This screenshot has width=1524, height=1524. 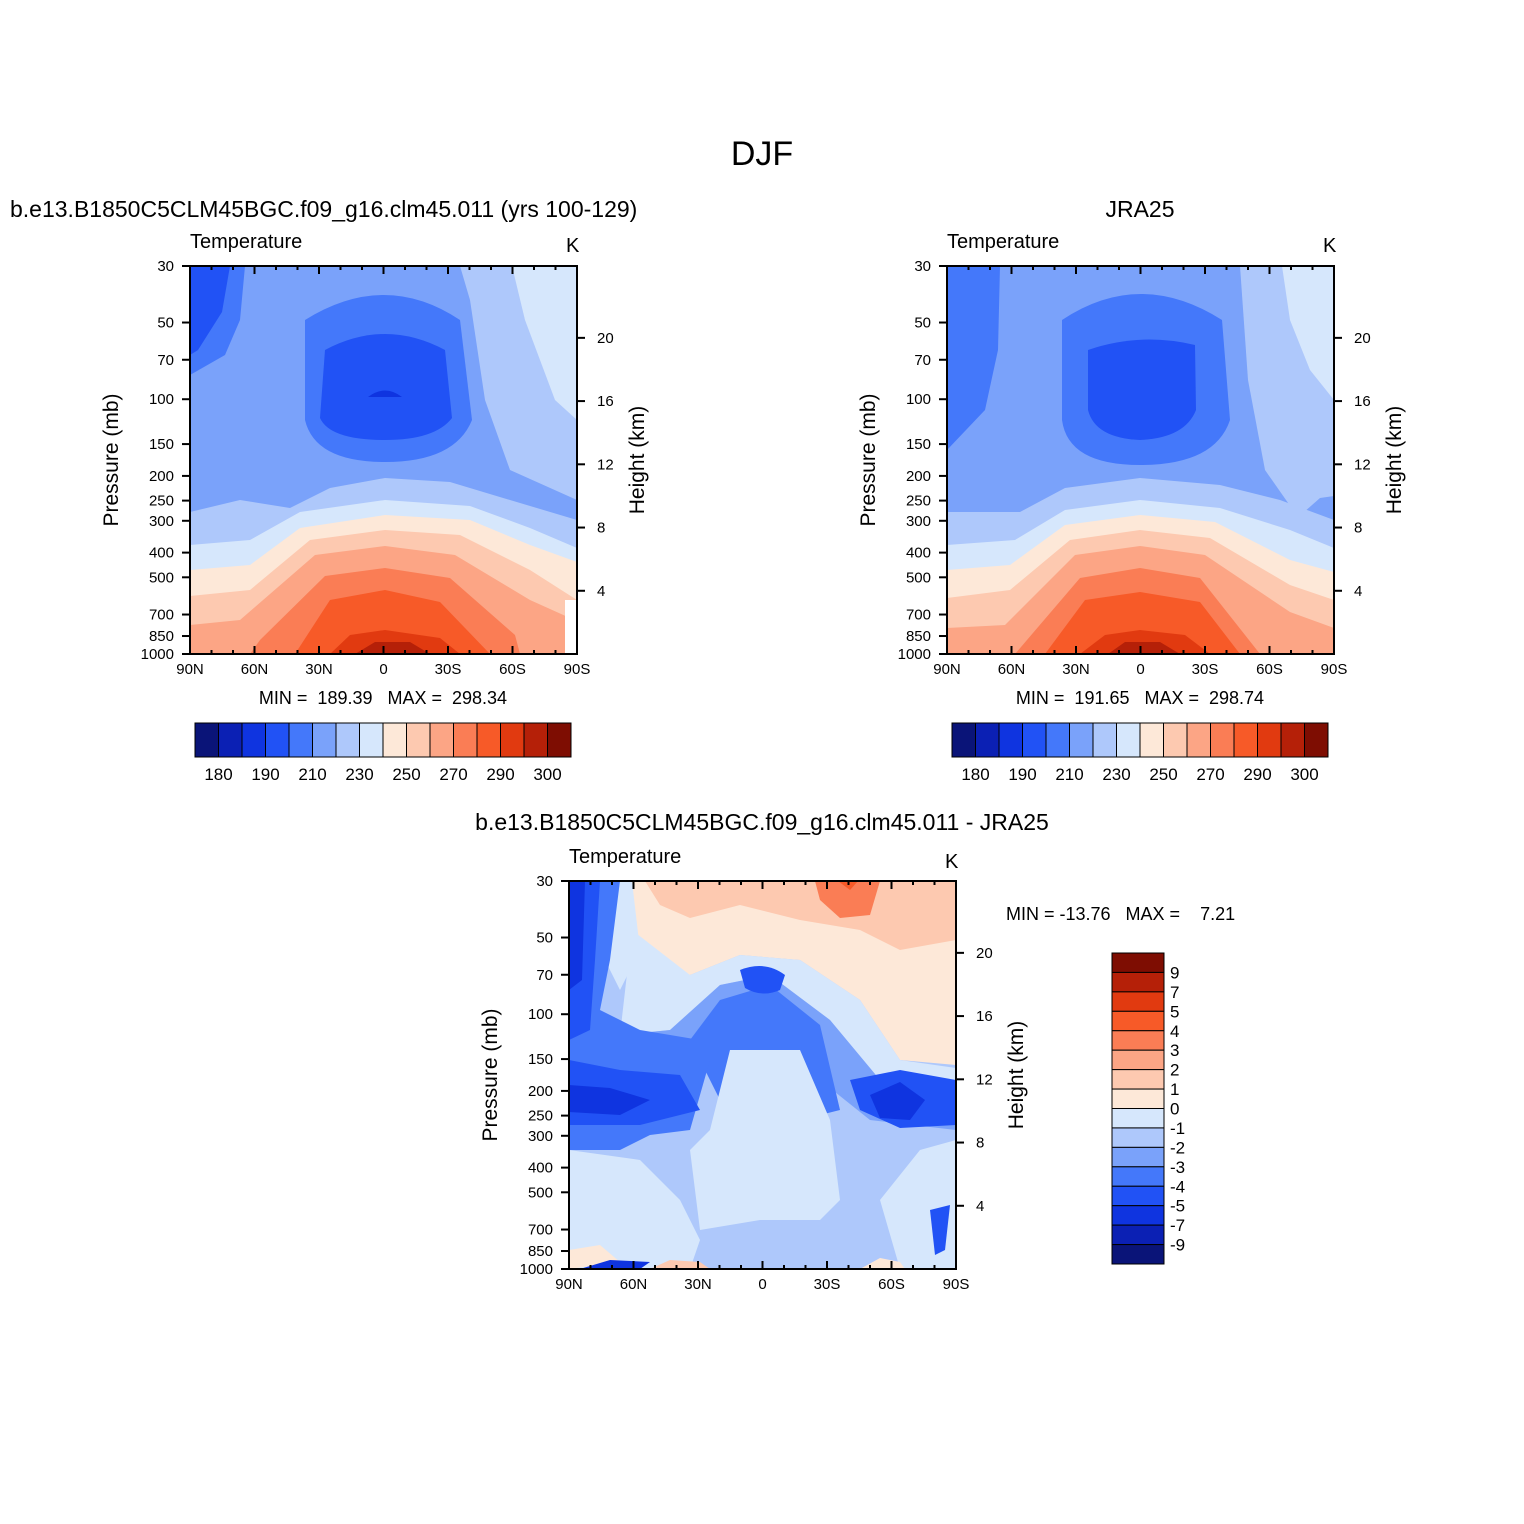 What do you see at coordinates (637, 460) in the screenshot?
I see `y-axis-right-label: Height (km)` at bounding box center [637, 460].